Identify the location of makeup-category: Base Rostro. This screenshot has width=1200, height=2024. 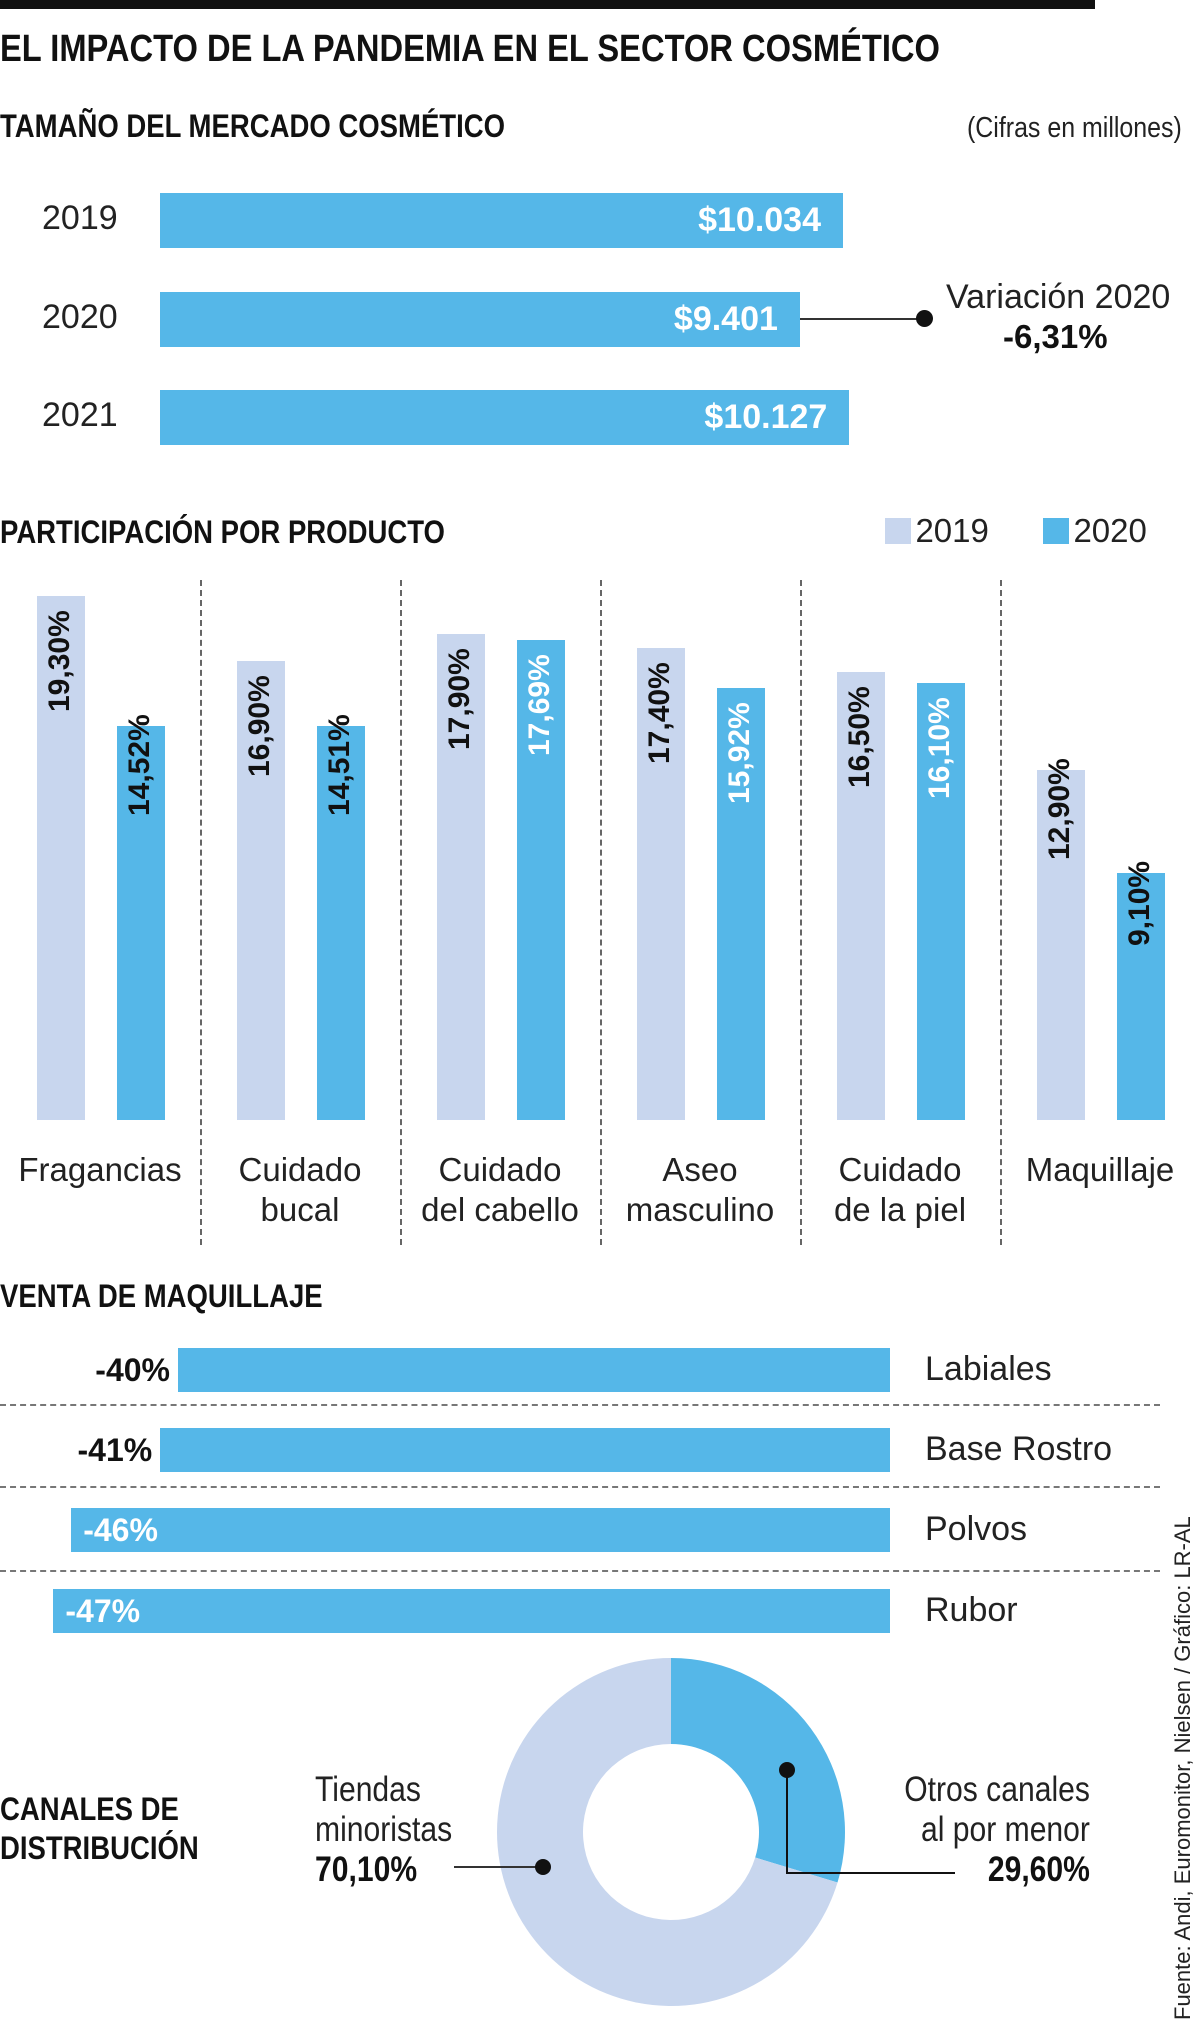
(1019, 1449).